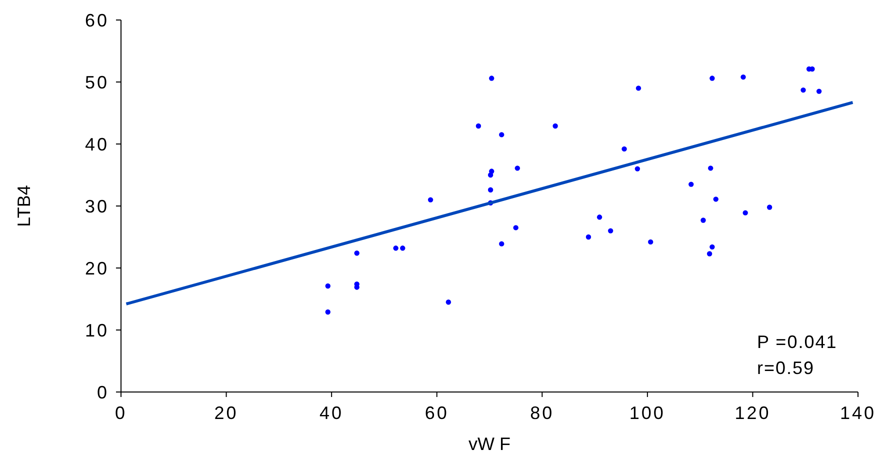  What do you see at coordinates (647, 413) in the screenshot?
I see `x-tick-label: 100` at bounding box center [647, 413].